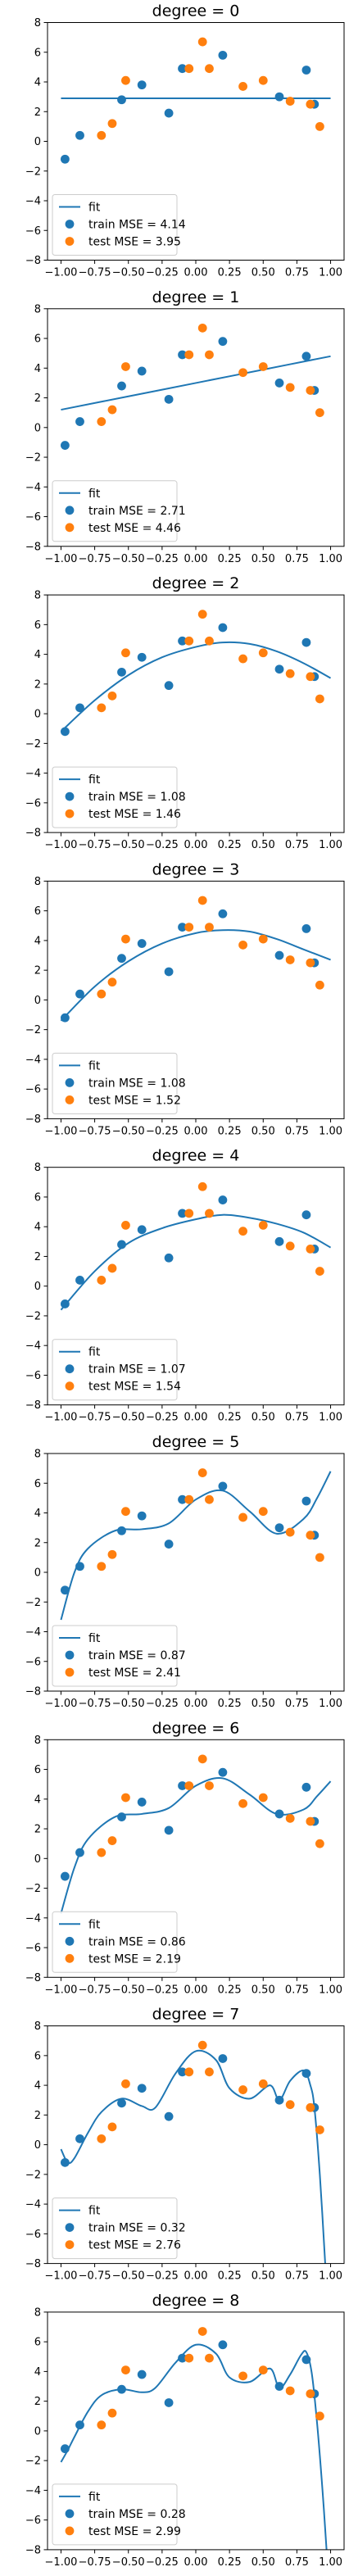 The height and width of the screenshot is (2576, 358). What do you see at coordinates (95, 2562) in the screenshot?
I see `x-tick-label: −0.75` at bounding box center [95, 2562].